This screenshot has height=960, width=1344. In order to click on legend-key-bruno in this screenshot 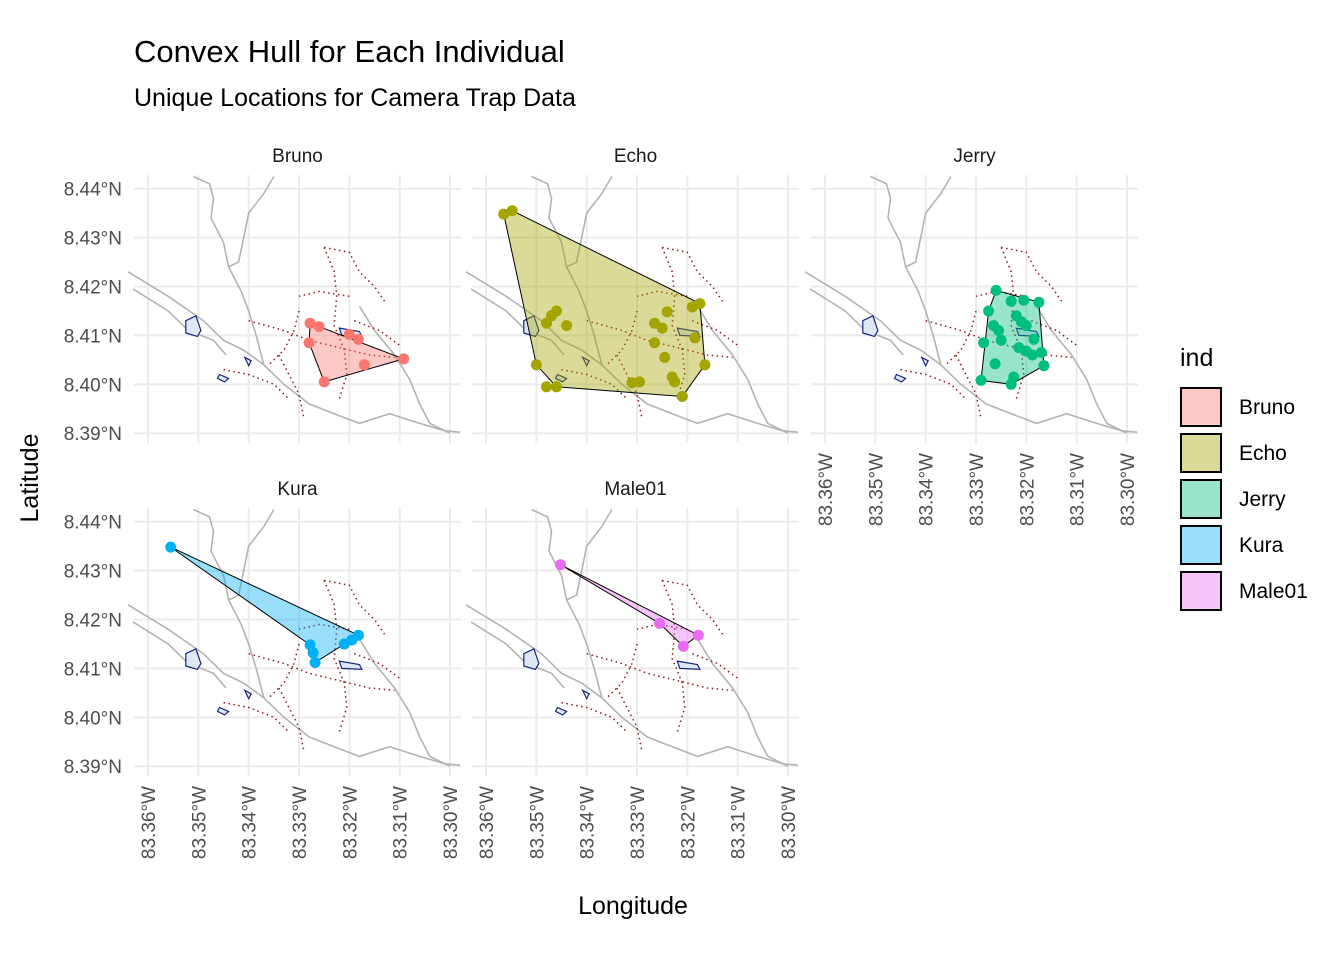, I will do `click(1201, 407)`.